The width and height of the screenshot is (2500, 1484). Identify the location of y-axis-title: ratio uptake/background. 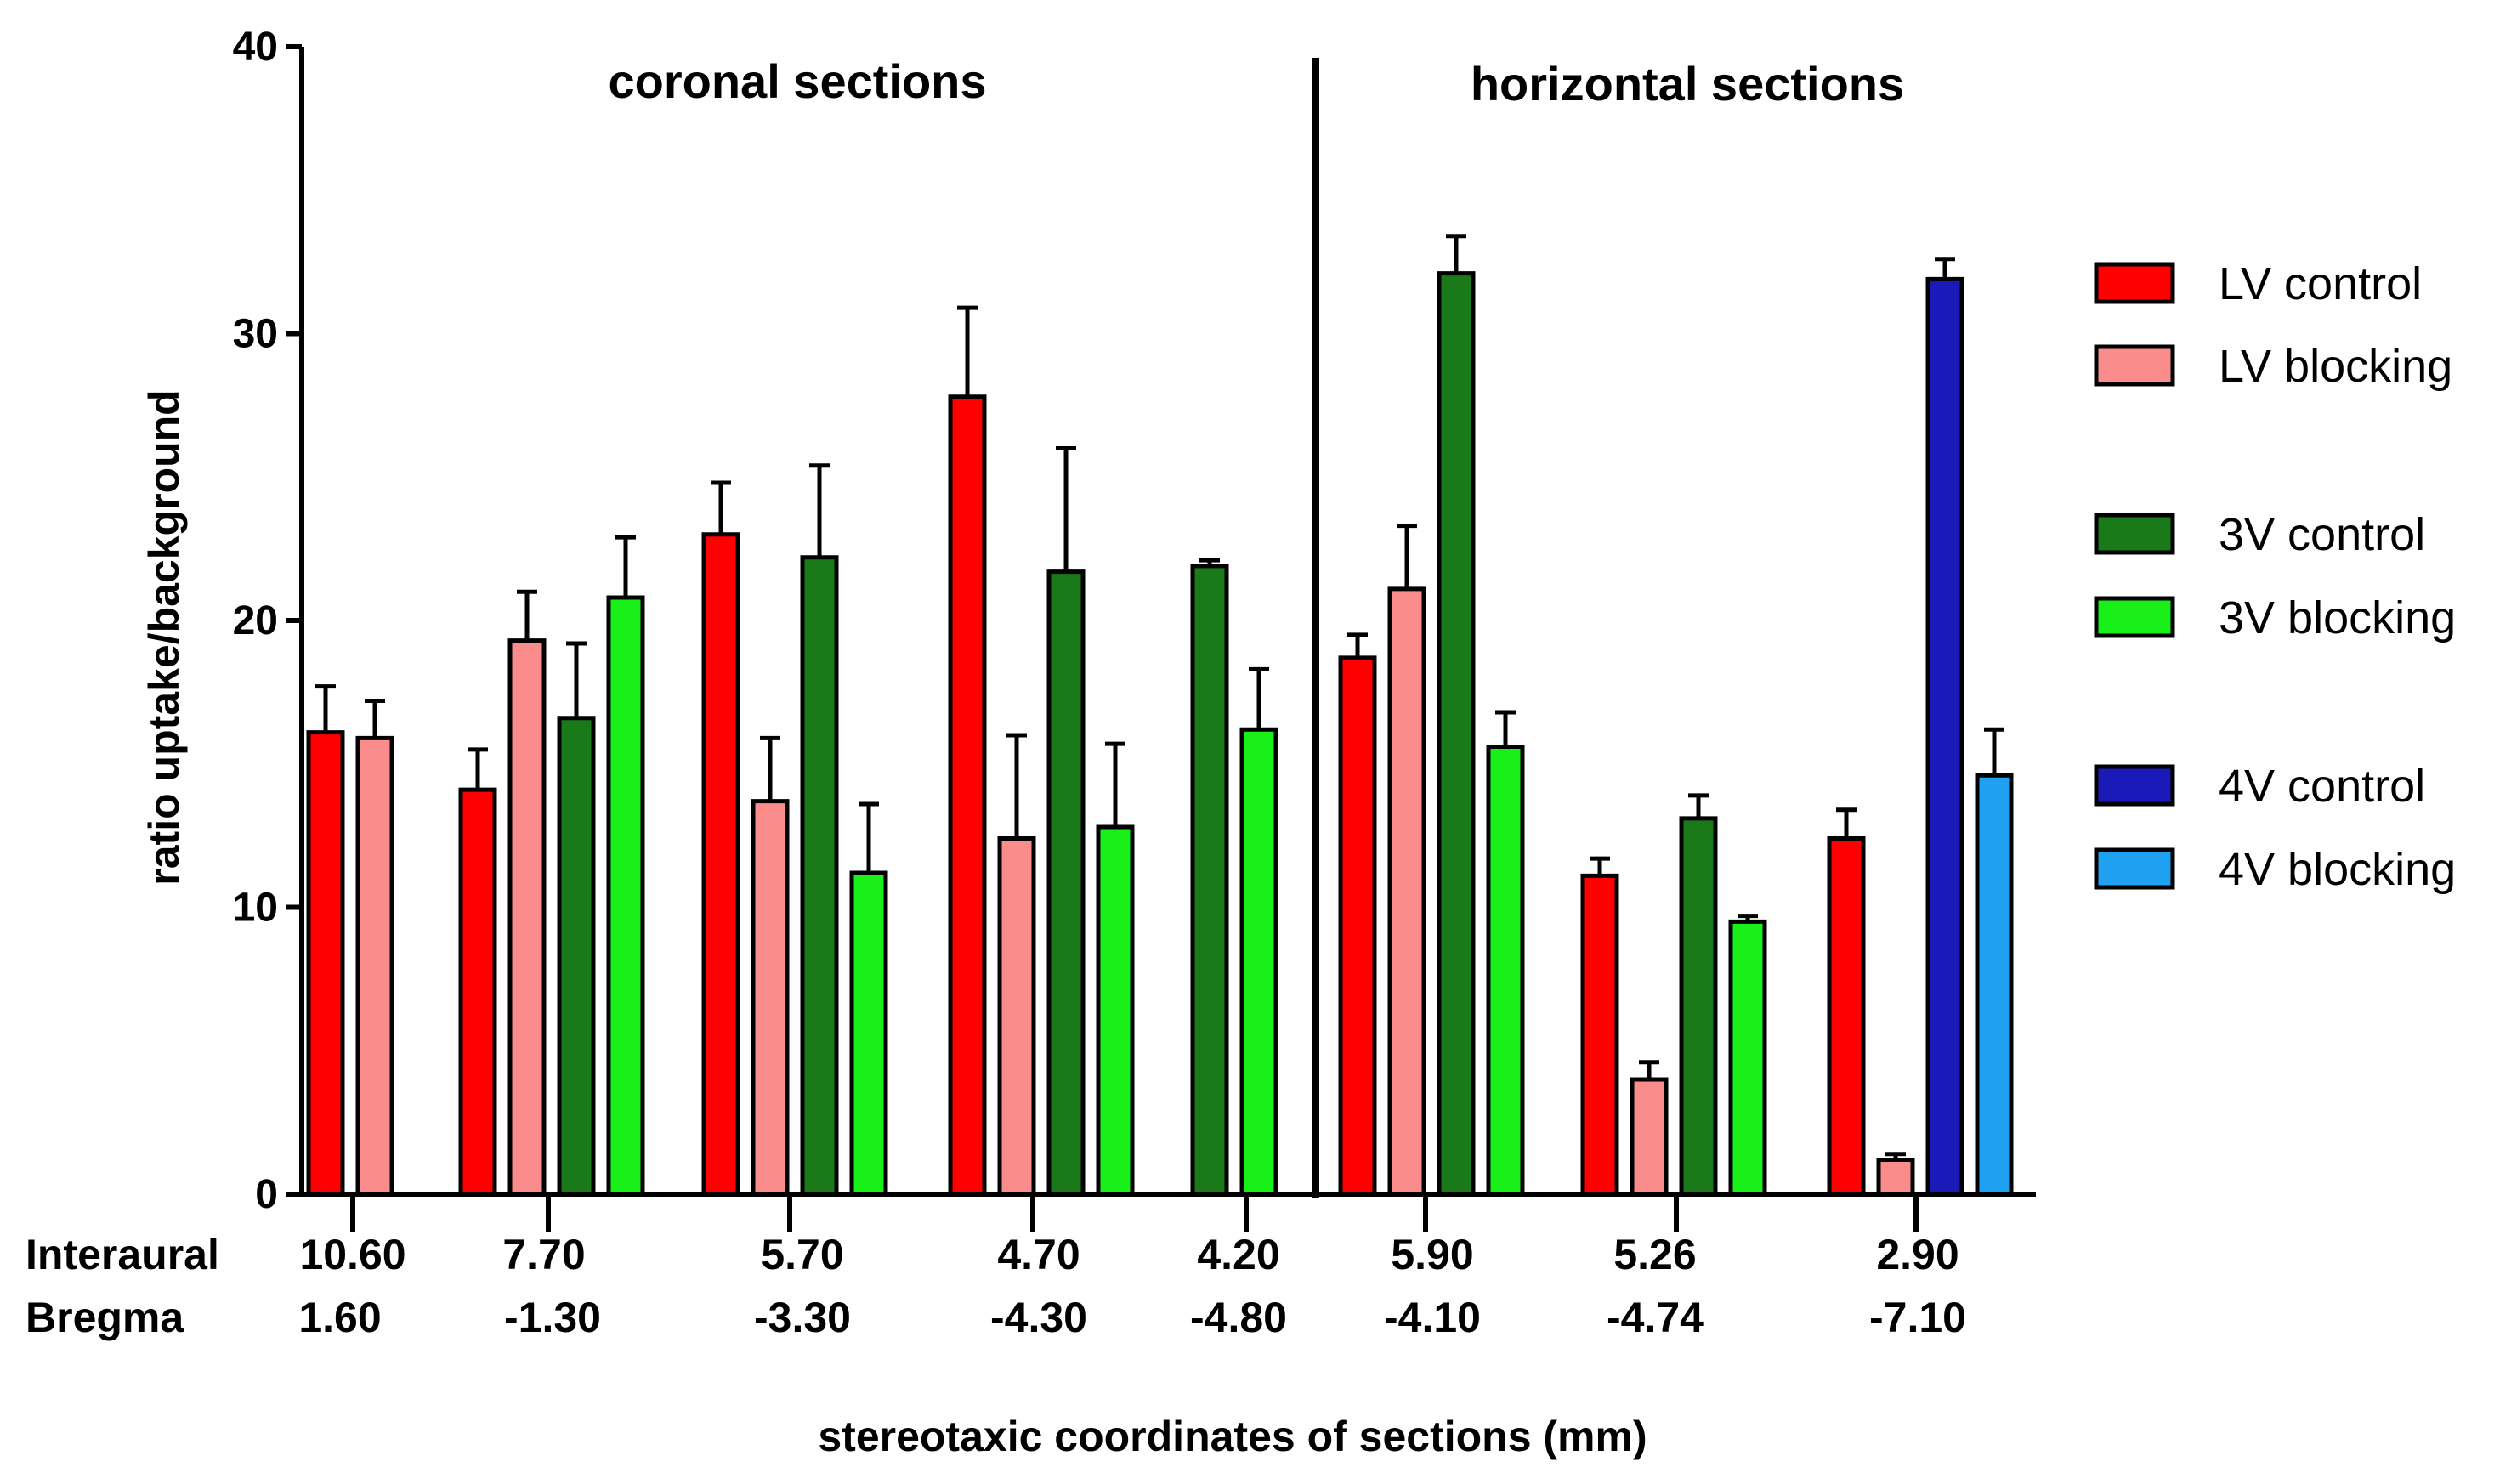
(164, 637).